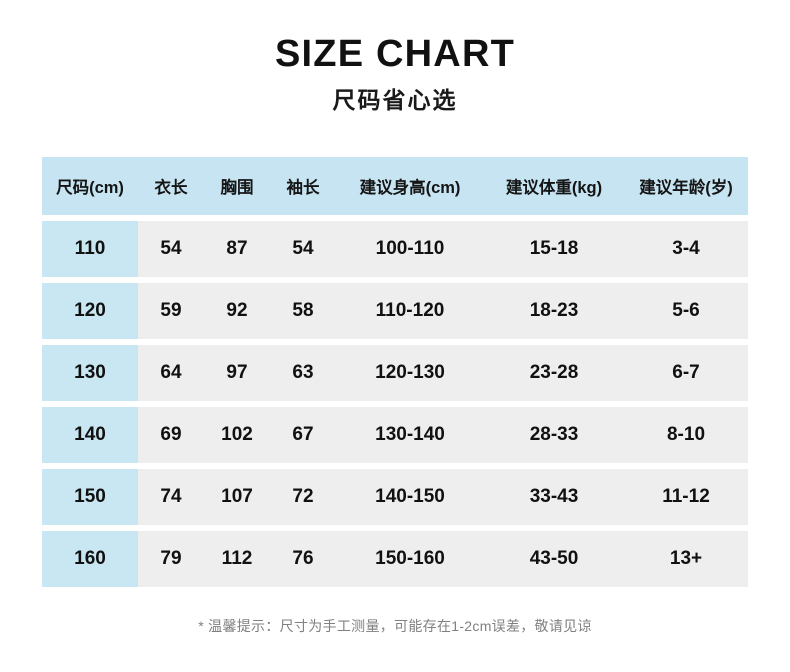 Image resolution: width=790 pixels, height=672 pixels. I want to click on cell-age: 8-10, so click(686, 435).